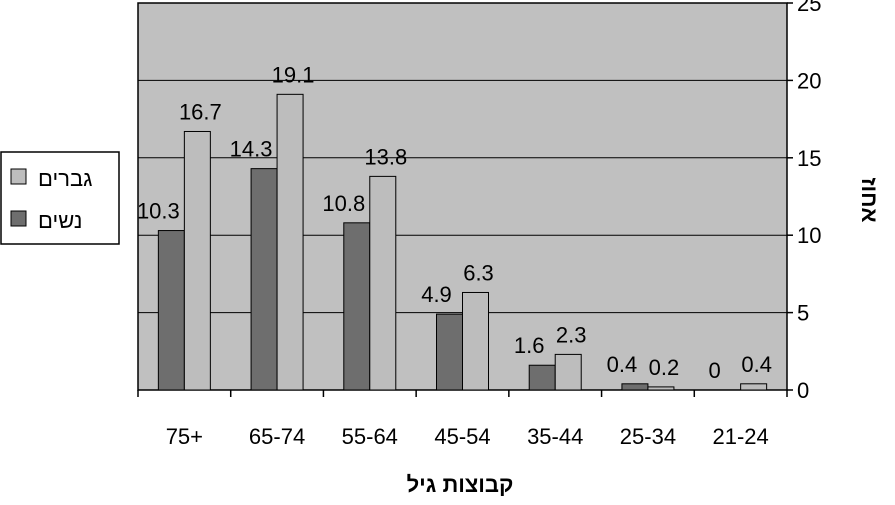  I want to click on data-label: 0.2, so click(664, 367).